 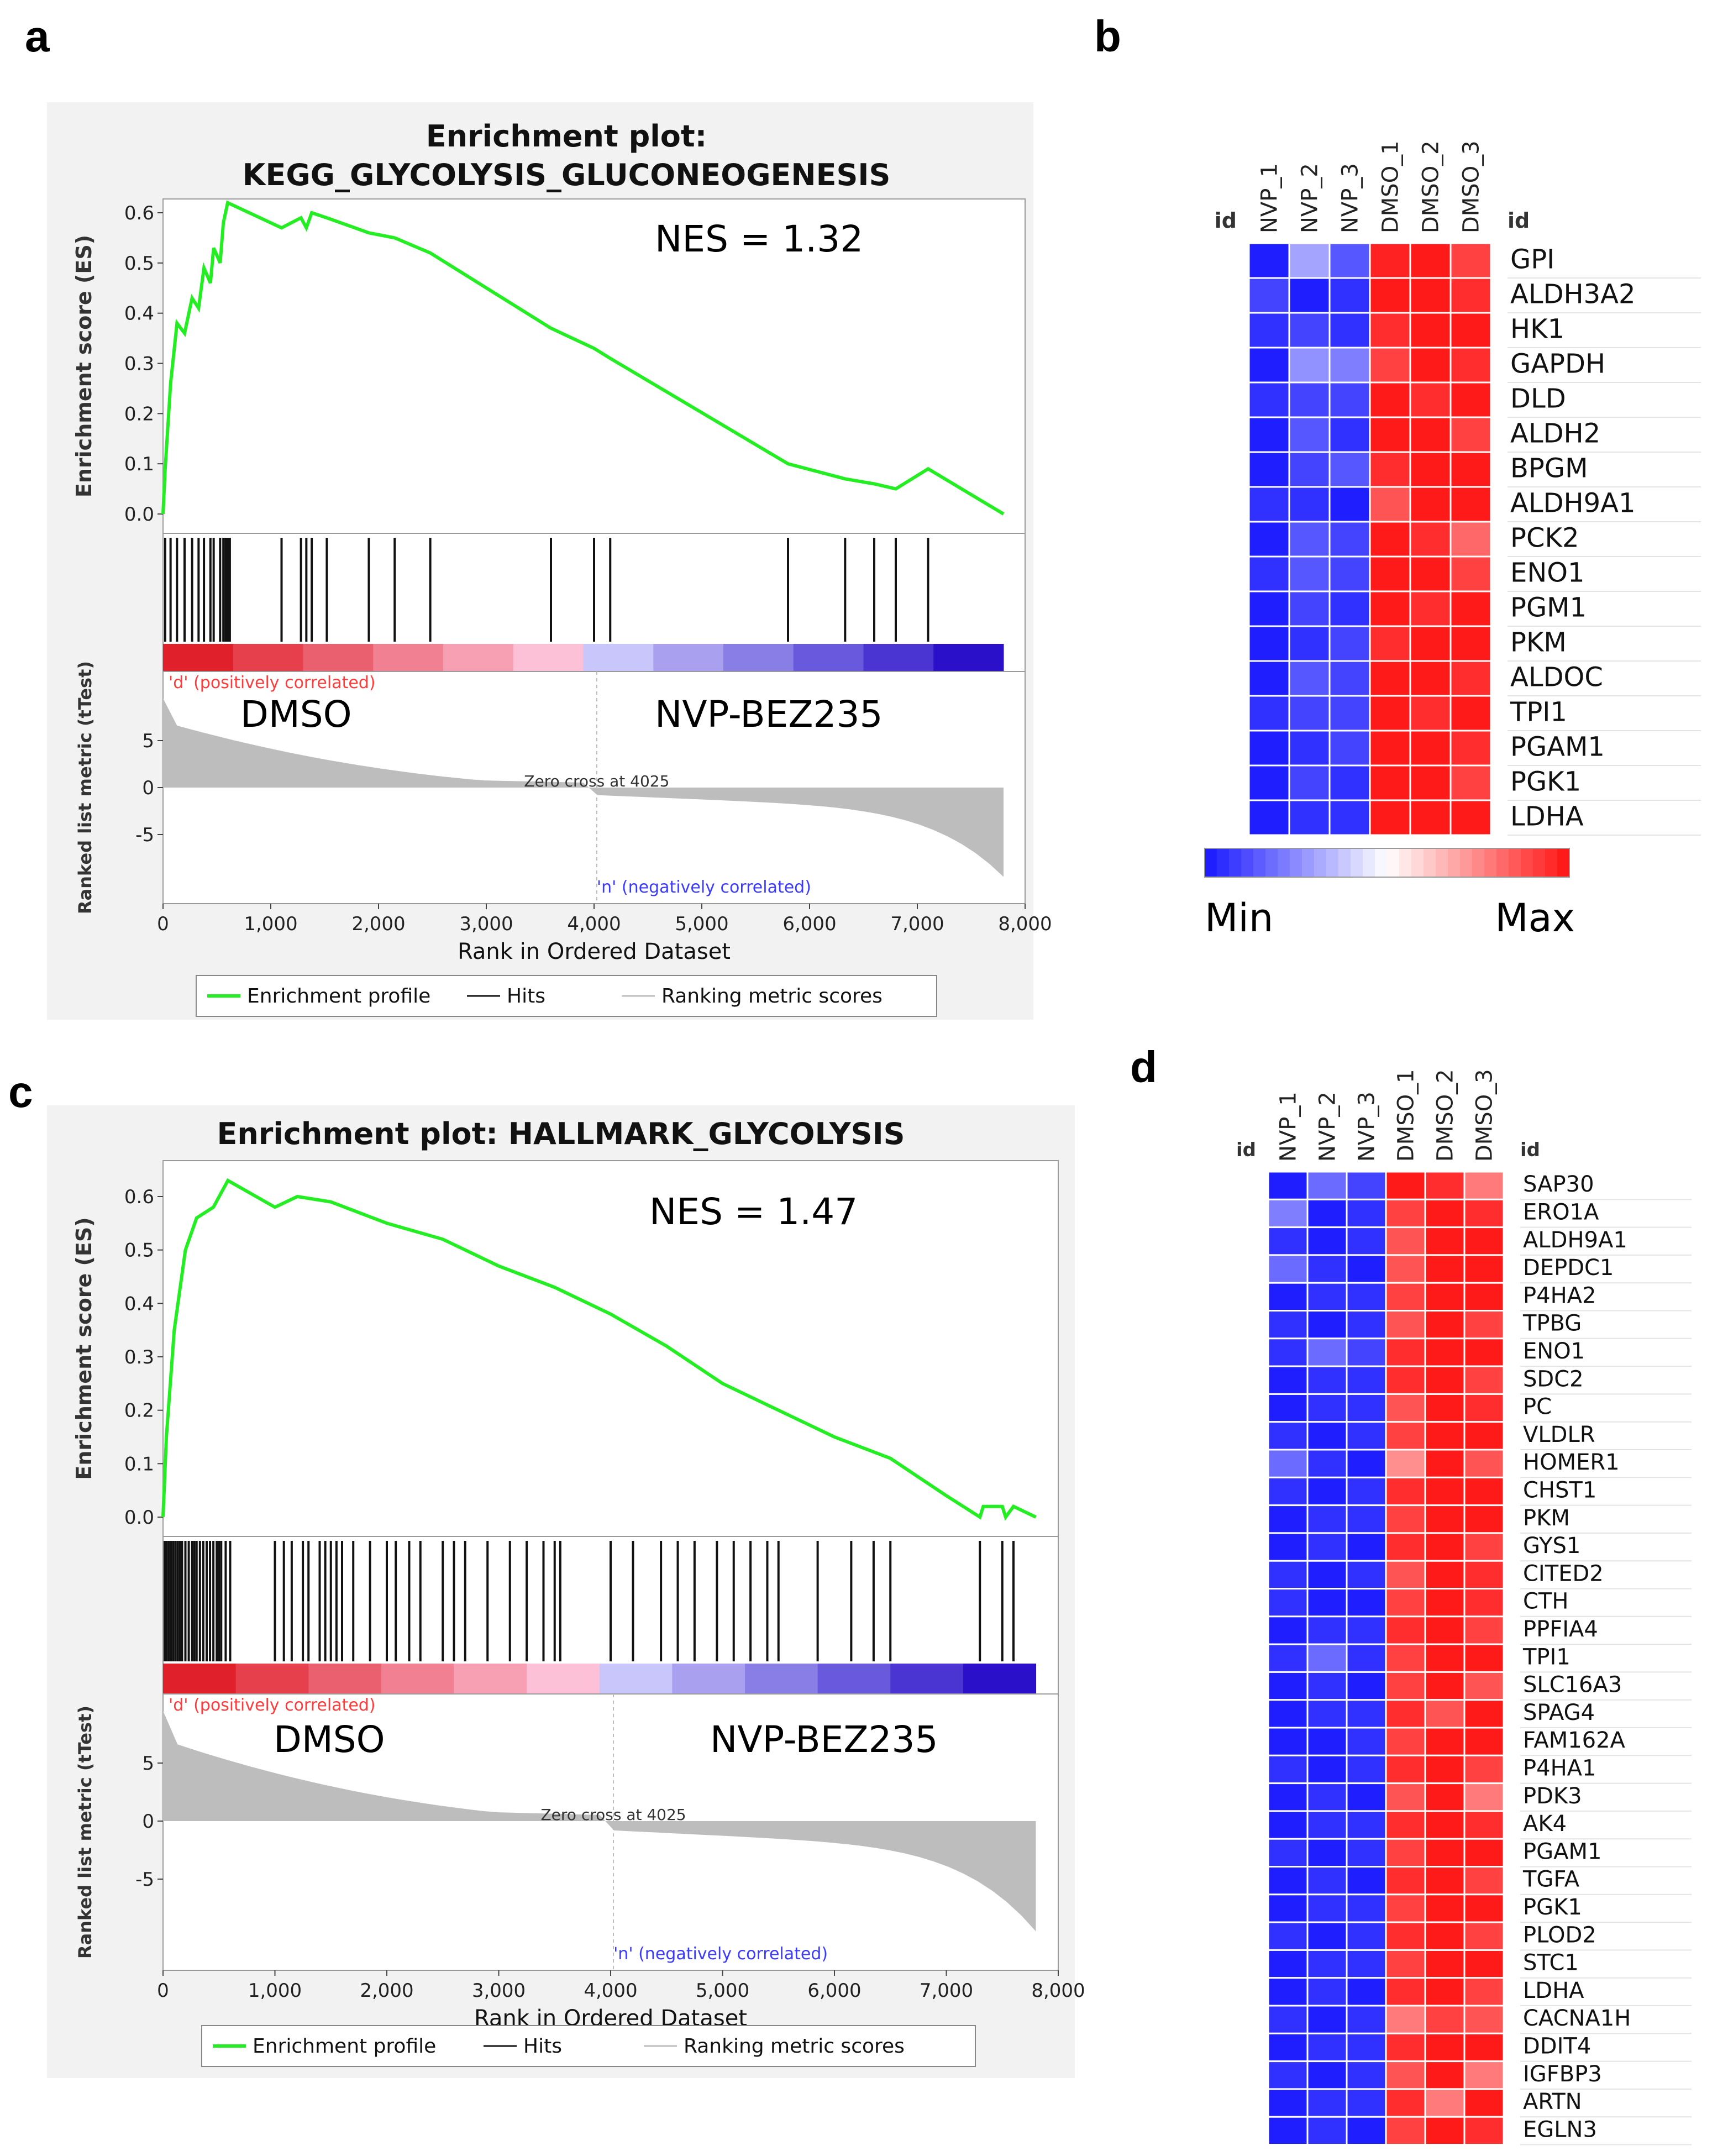 What do you see at coordinates (1328, 1127) in the screenshot?
I see `column-header: NVP_2` at bounding box center [1328, 1127].